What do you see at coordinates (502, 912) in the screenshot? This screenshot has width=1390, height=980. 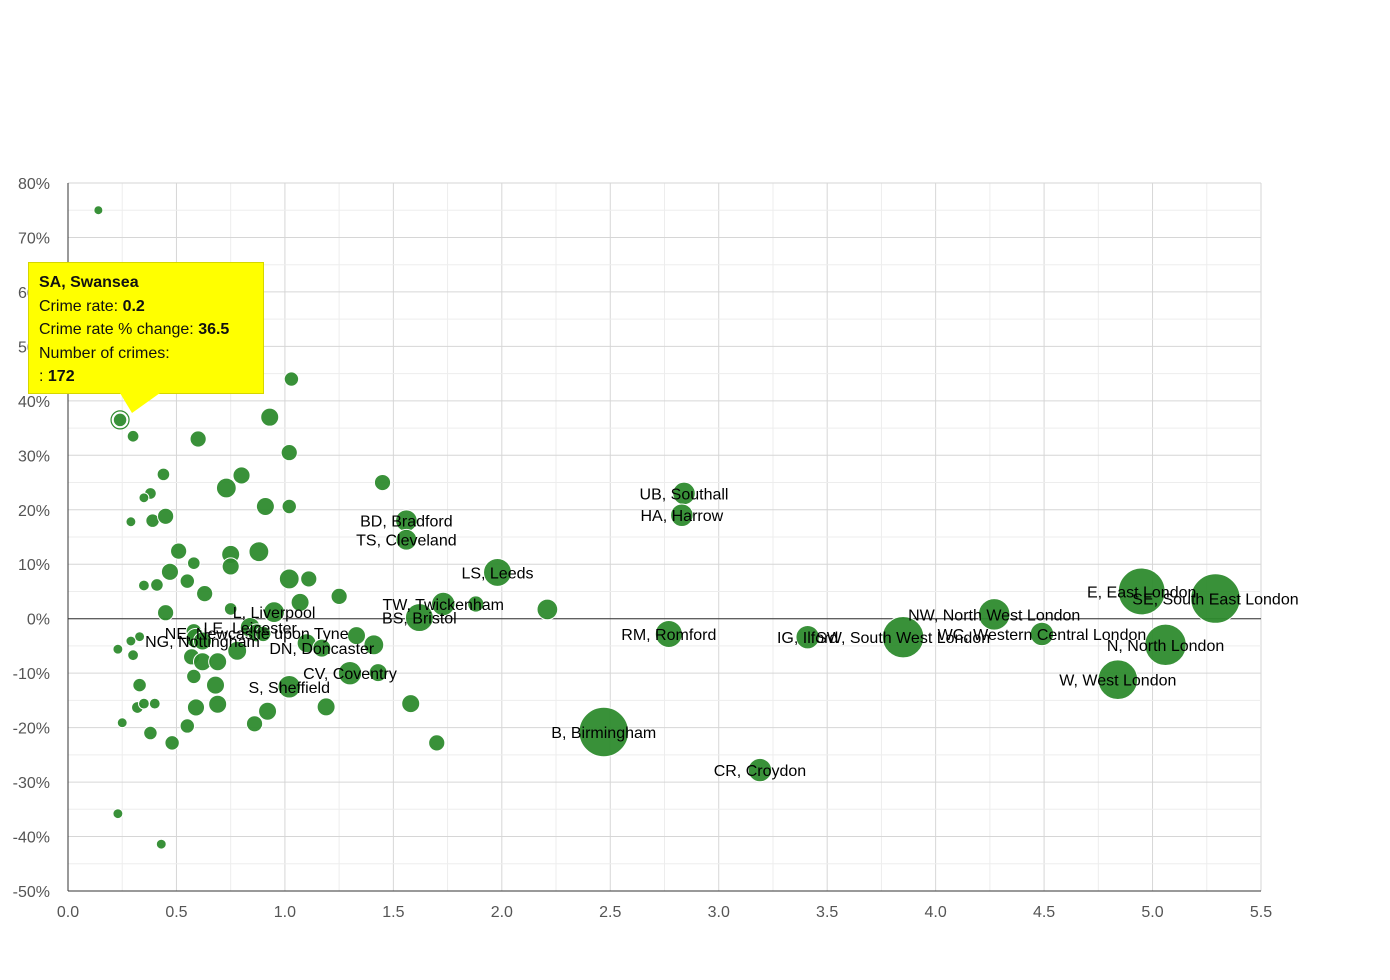 I see `x-tick-label: 2.0` at bounding box center [502, 912].